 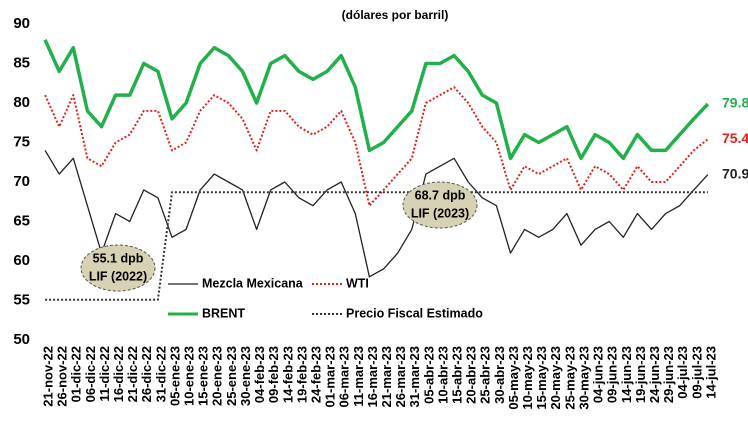 I want to click on x-tick-label: 14-feb-23, so click(x=287, y=374).